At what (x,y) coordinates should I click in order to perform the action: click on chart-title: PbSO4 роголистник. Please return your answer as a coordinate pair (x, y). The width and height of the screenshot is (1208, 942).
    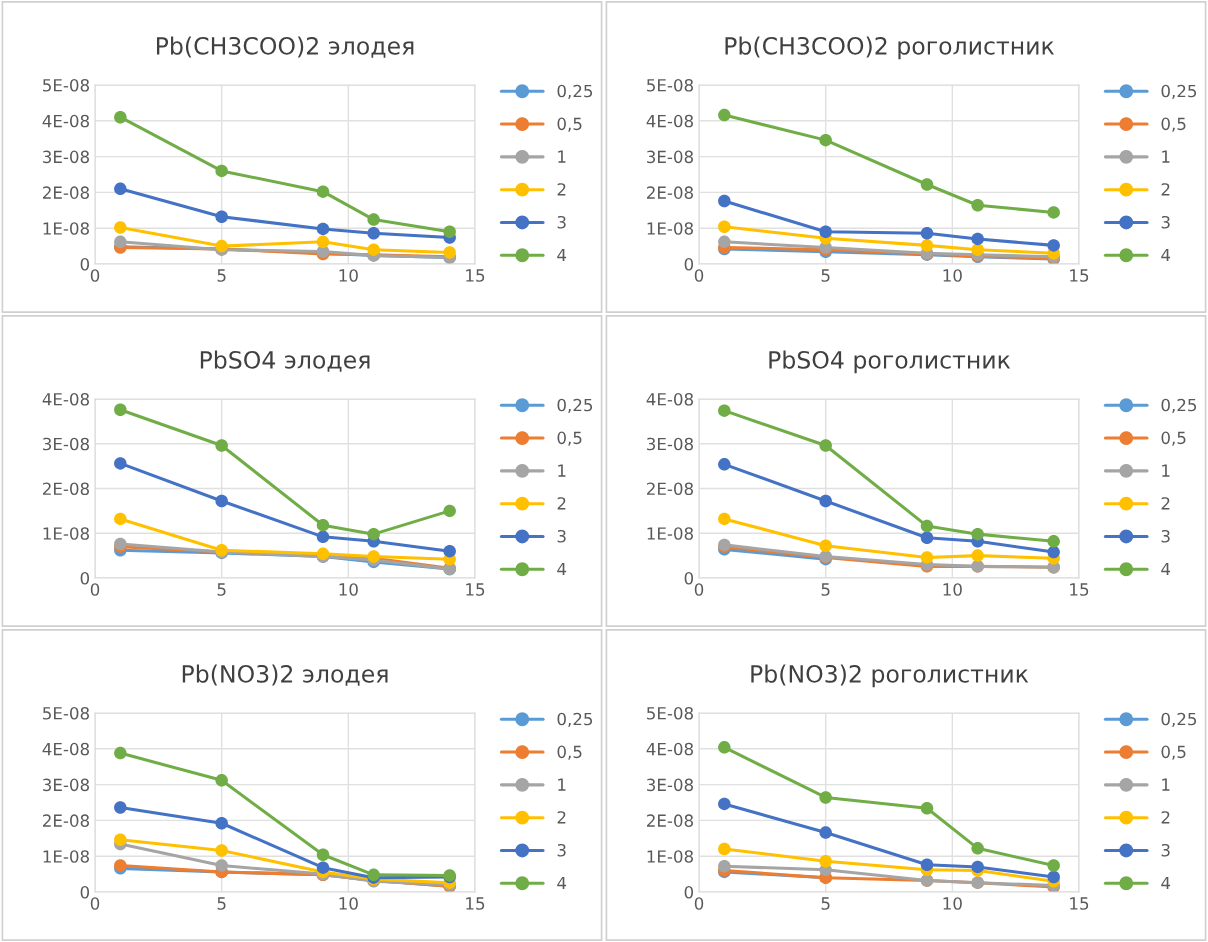
    Looking at the image, I should click on (890, 362).